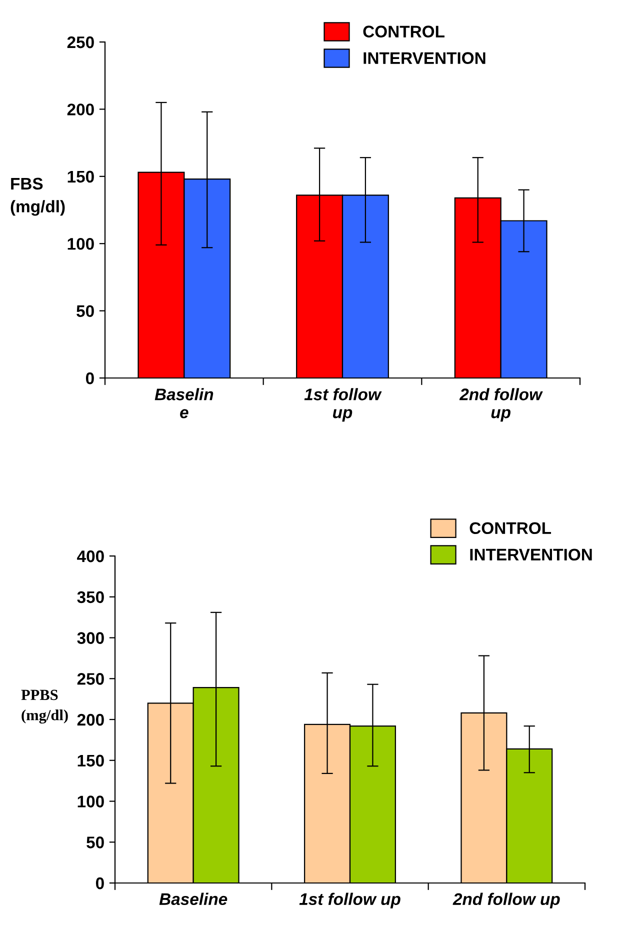  I want to click on x-tick-label: Baseline, so click(193, 899).